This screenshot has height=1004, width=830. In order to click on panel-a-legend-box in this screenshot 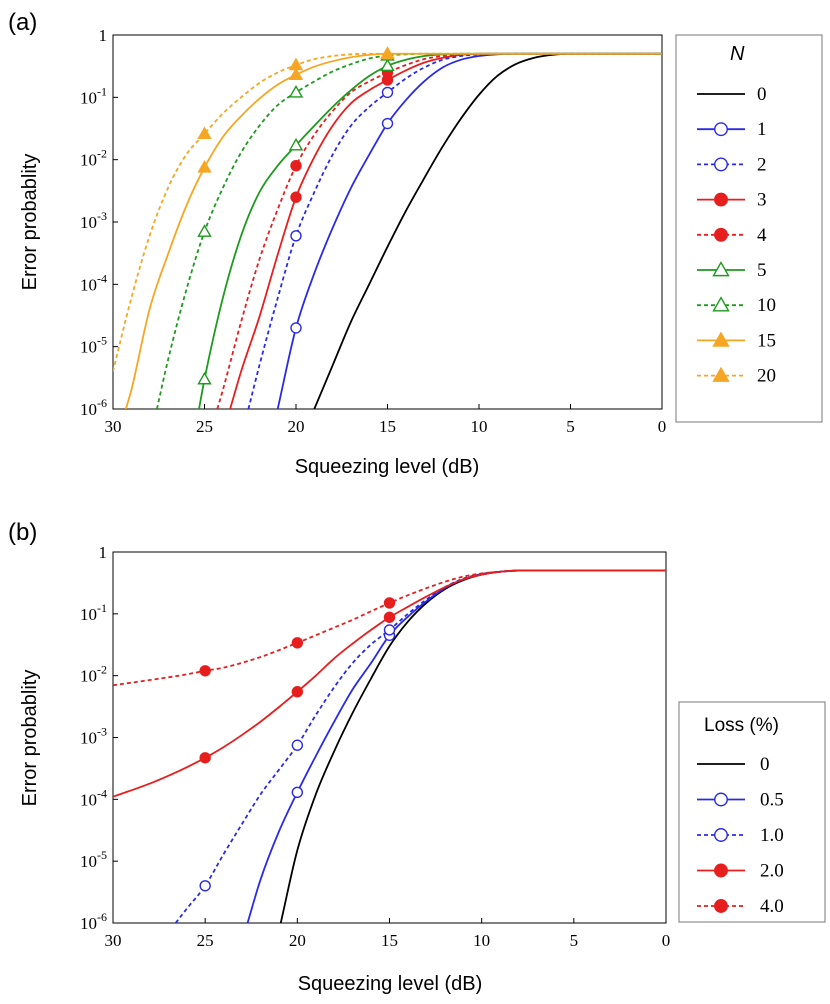, I will do `click(749, 228)`.